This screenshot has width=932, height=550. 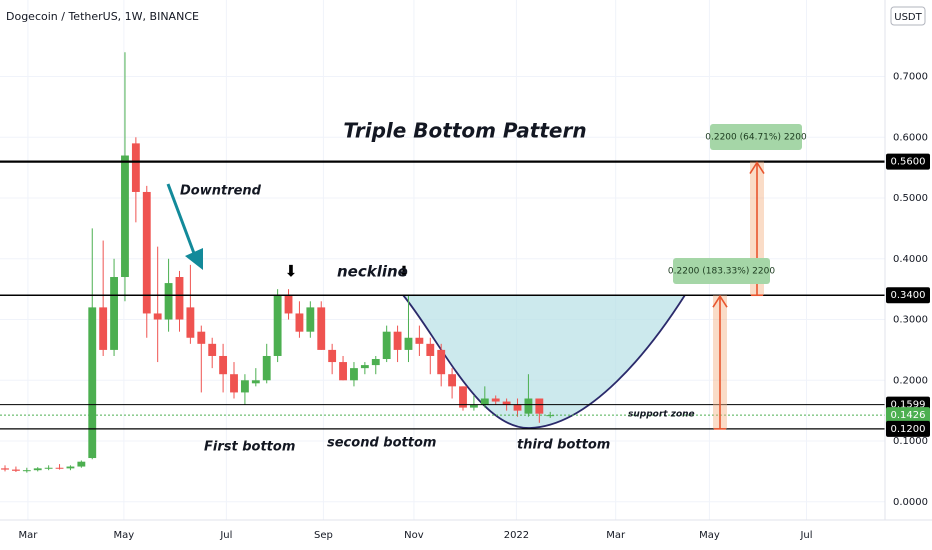 I want to click on annotation: First bottom, so click(x=249, y=447).